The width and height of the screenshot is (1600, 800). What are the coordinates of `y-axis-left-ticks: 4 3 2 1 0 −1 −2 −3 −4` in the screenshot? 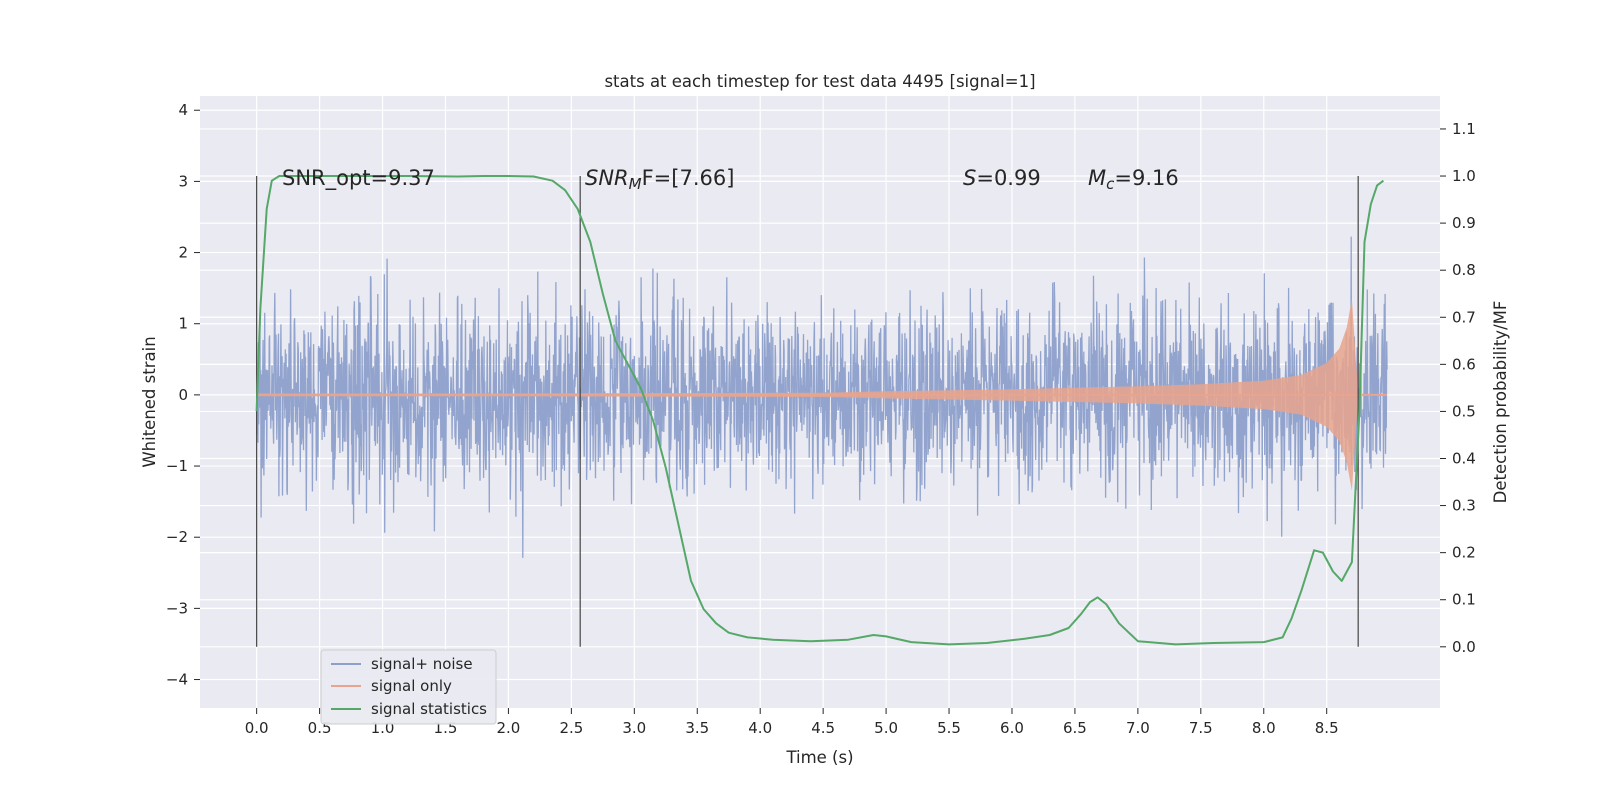 It's located at (183, 395).